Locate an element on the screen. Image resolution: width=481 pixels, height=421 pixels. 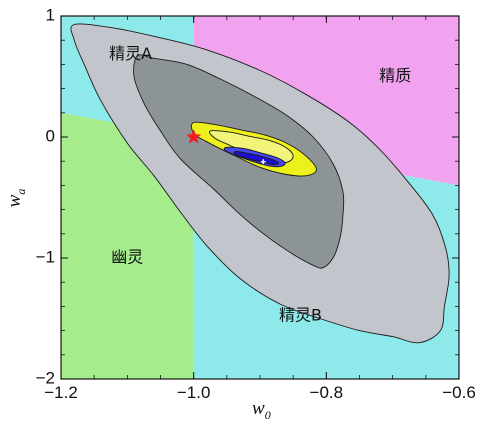
x-axis-symbol: w is located at coordinates (258, 408).